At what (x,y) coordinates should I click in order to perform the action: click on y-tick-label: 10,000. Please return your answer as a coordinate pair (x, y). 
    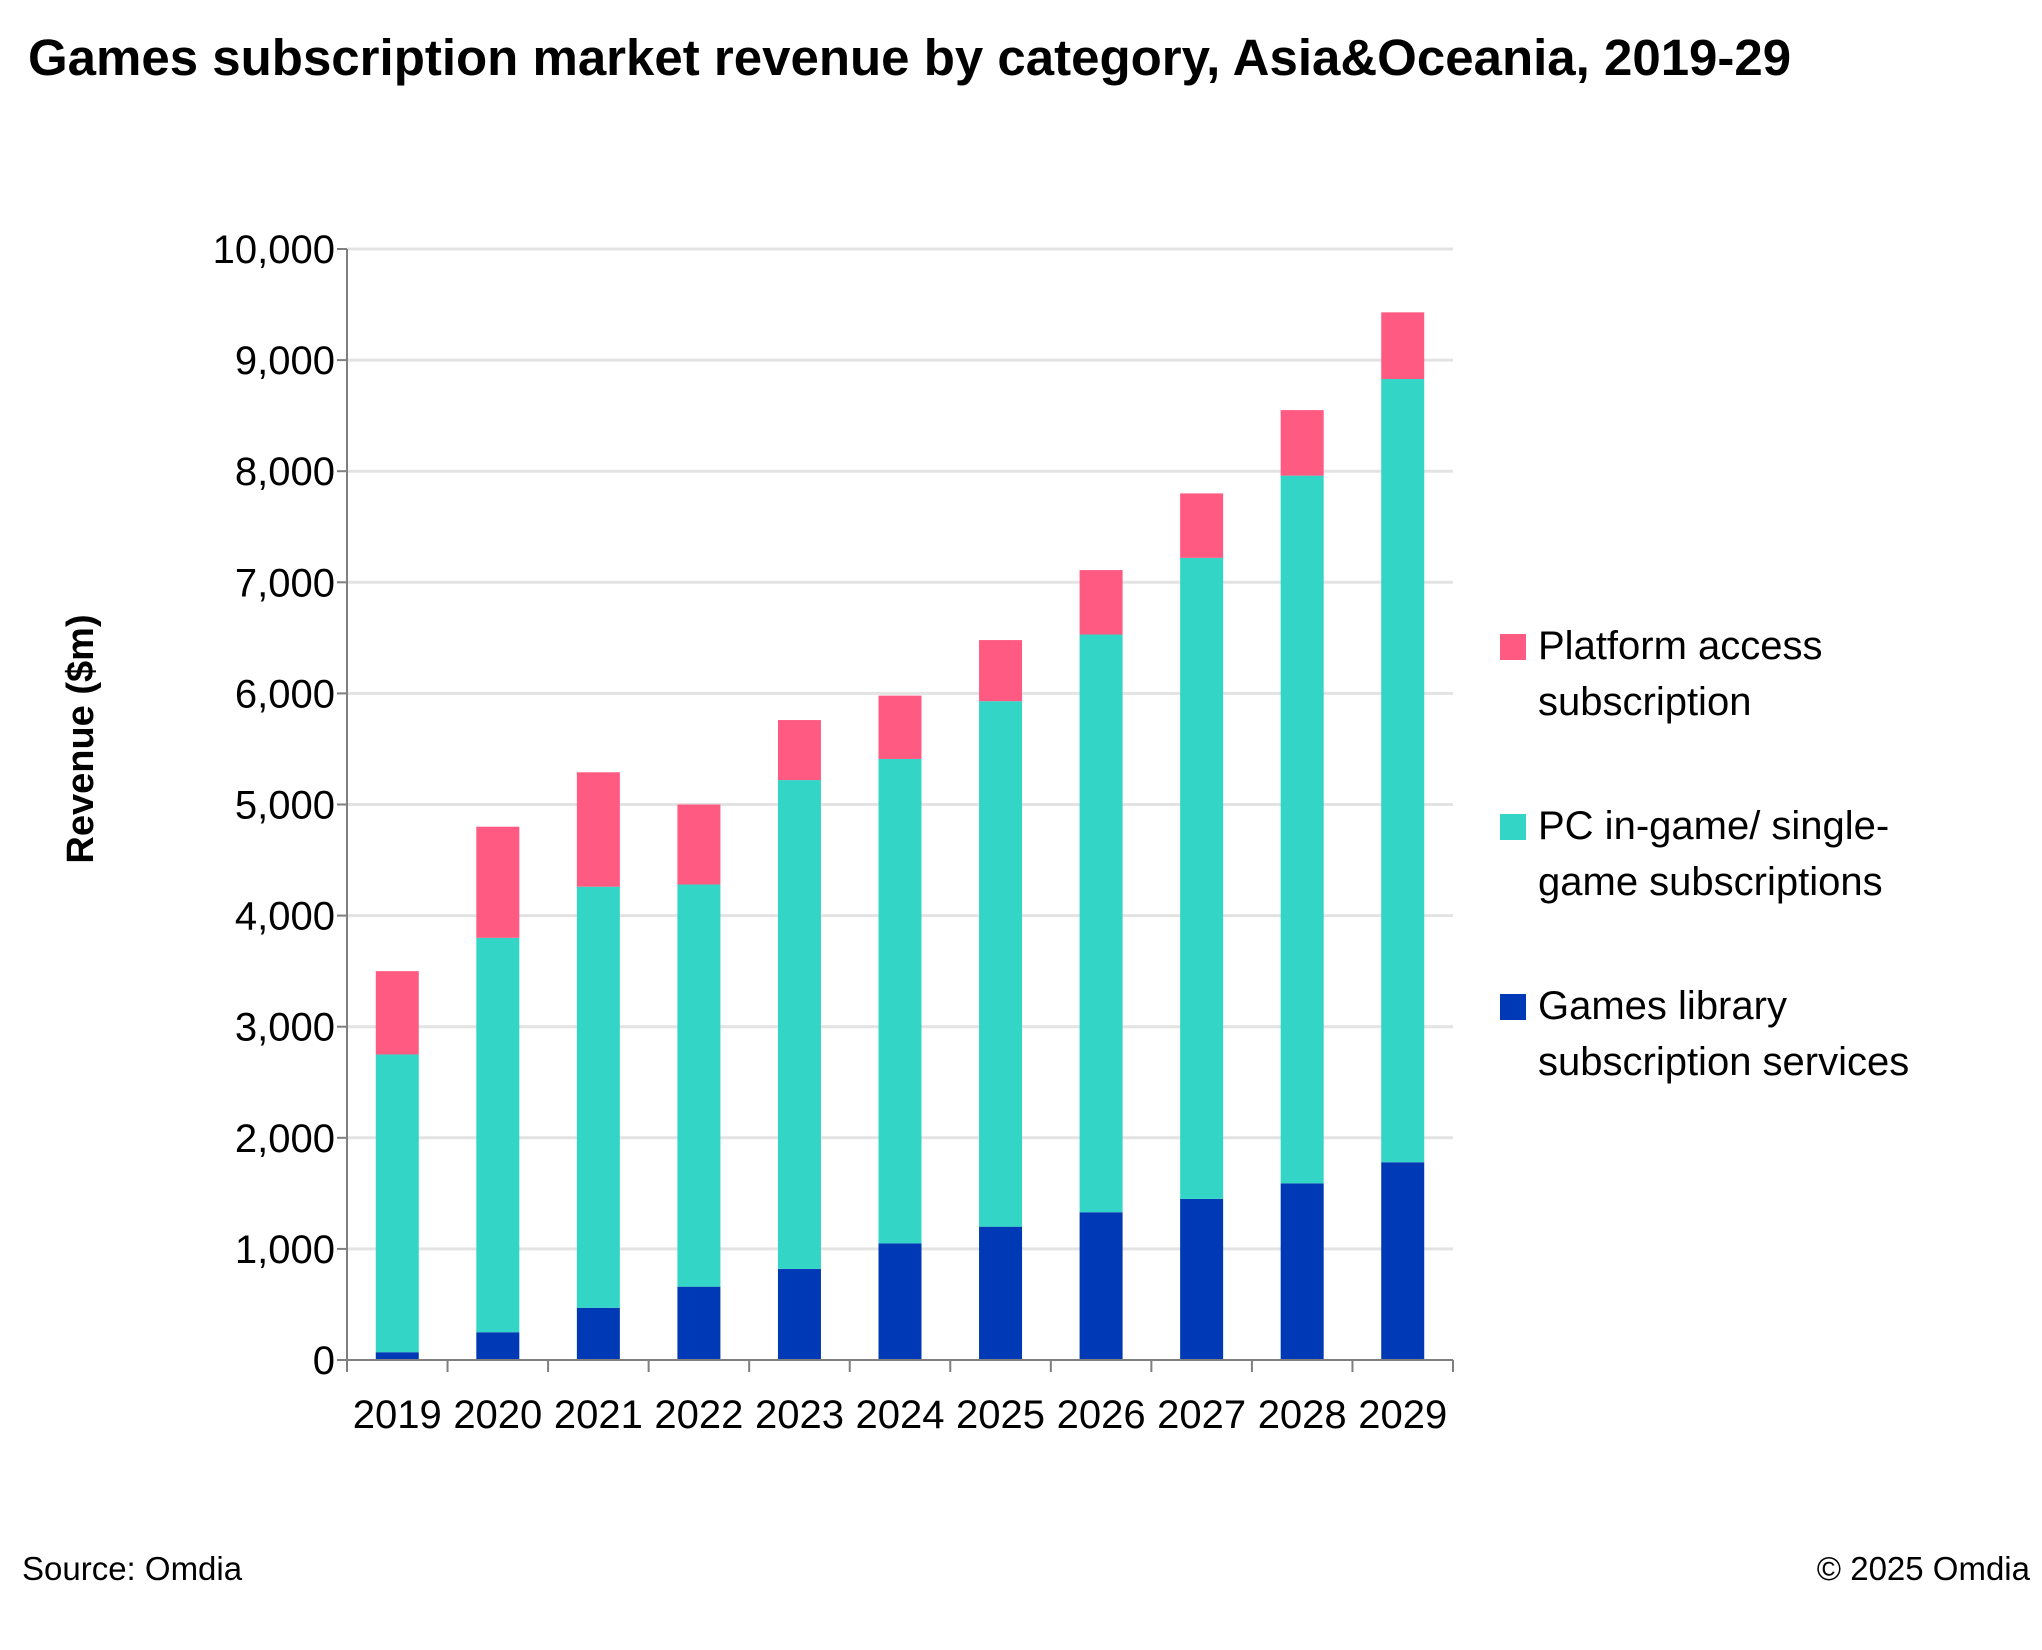
    Looking at the image, I should click on (274, 250).